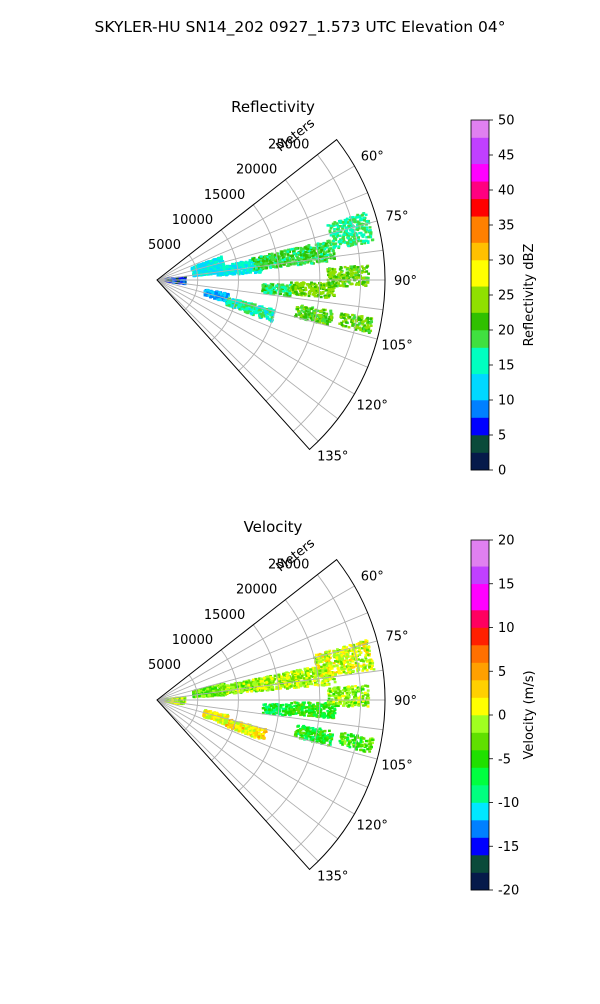  What do you see at coordinates (267, 250) in the screenshot?
I see `azimuth-gridline` at bounding box center [267, 250].